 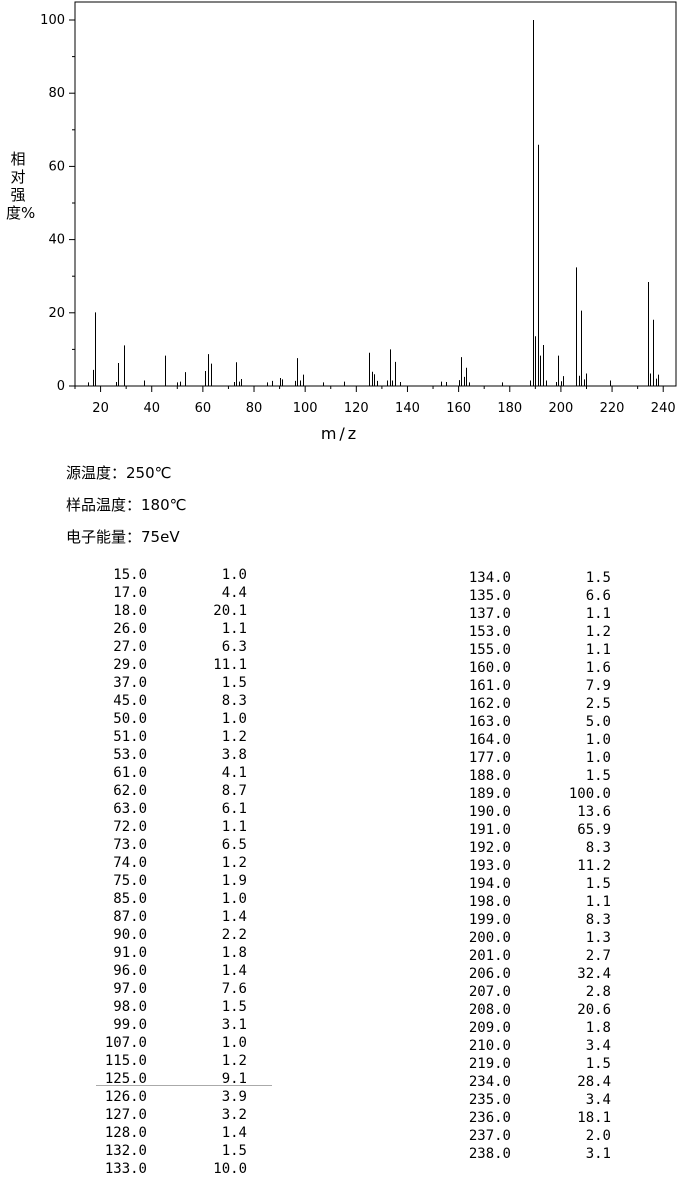 I want to click on x-tick-label: 160, so click(x=458, y=408).